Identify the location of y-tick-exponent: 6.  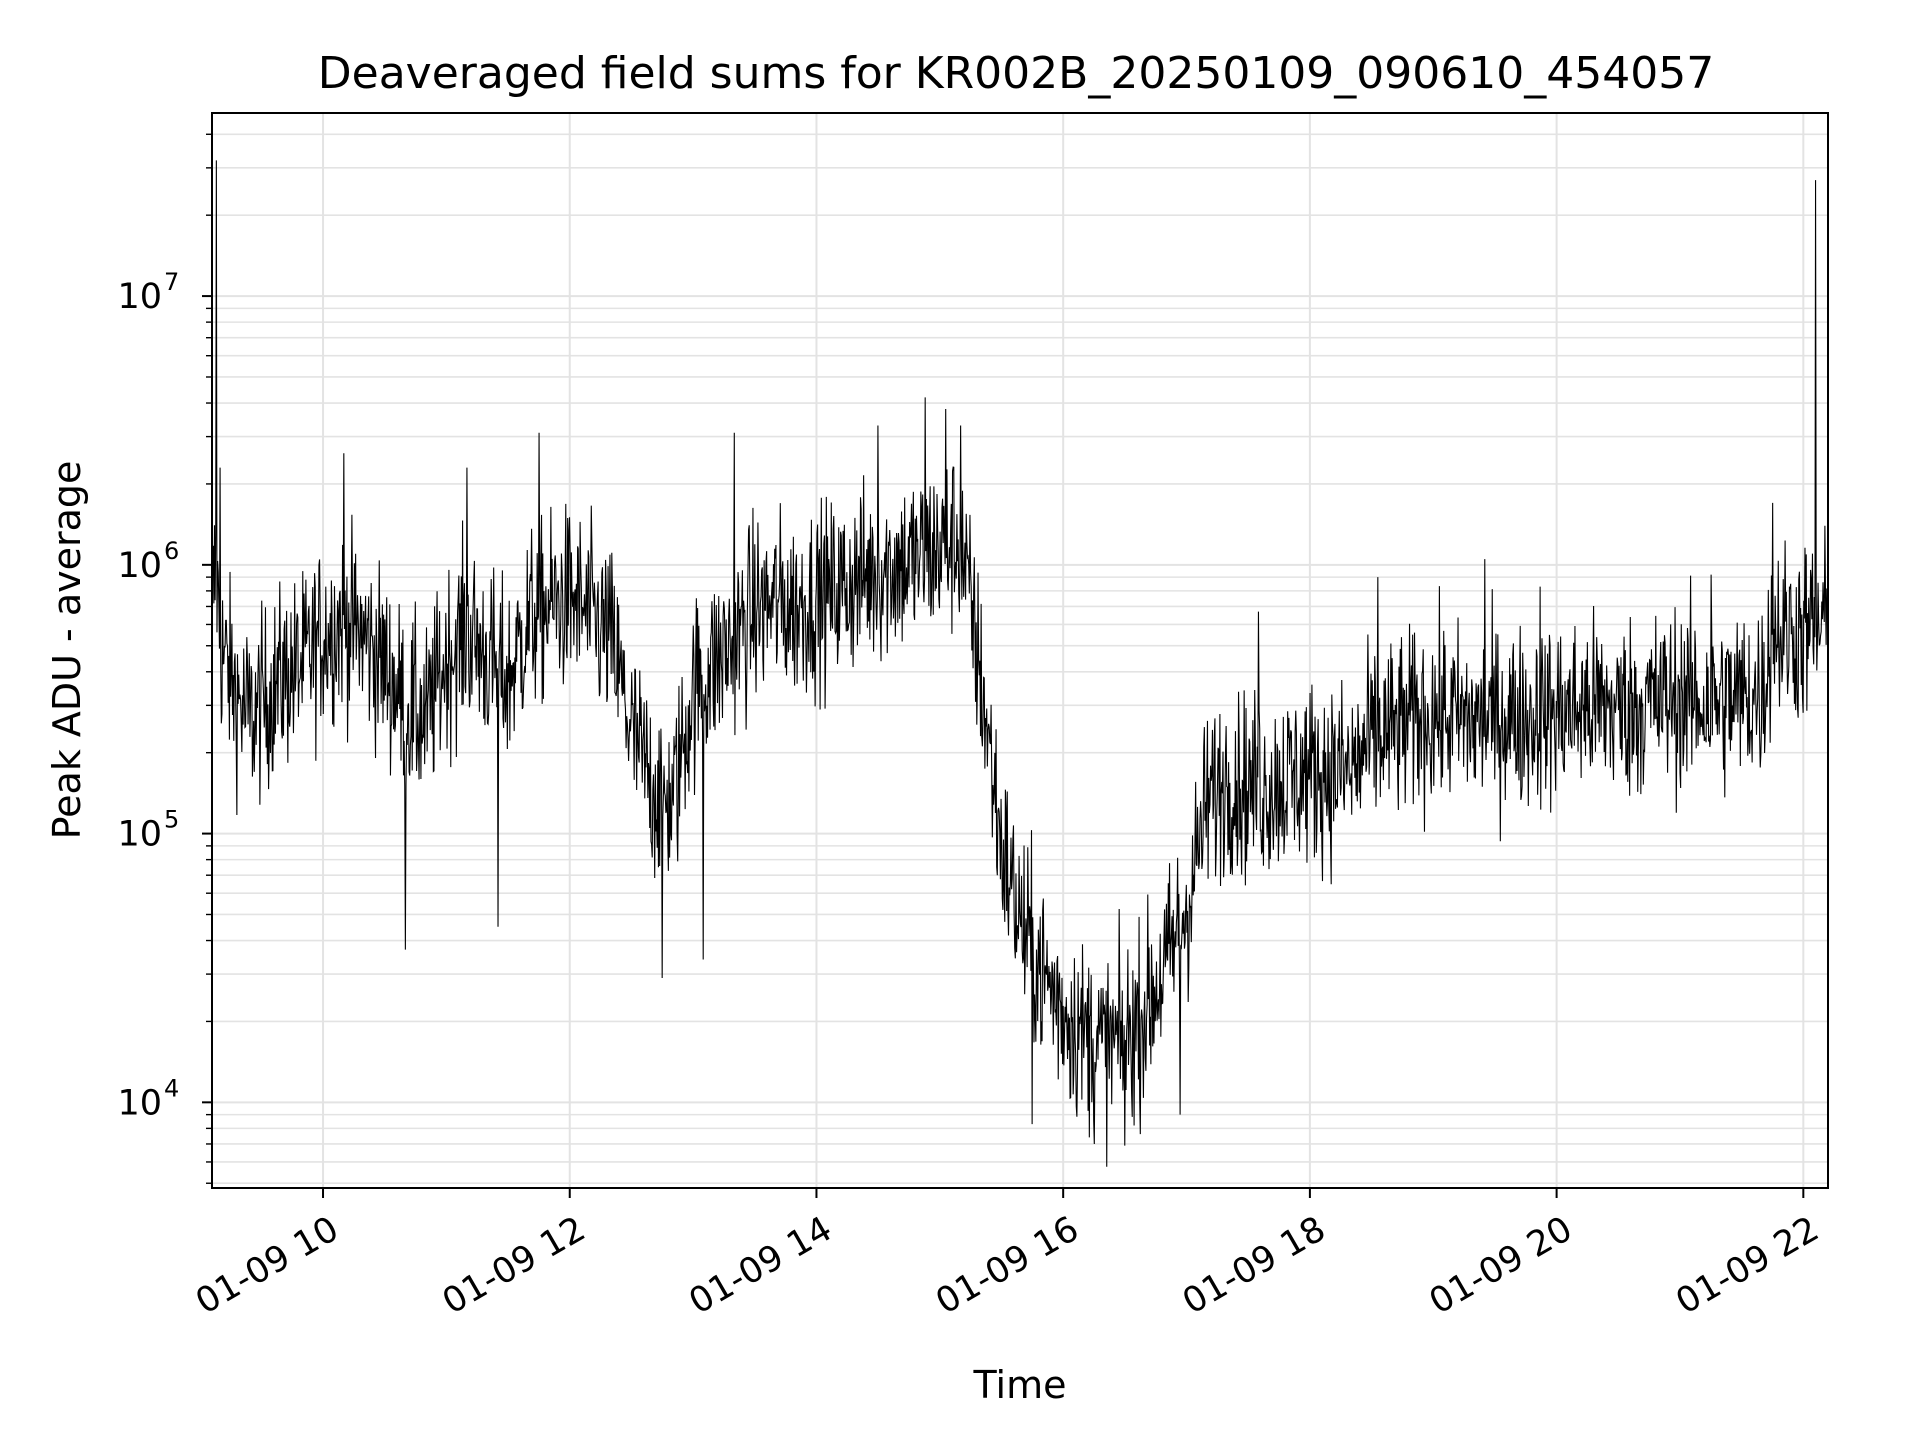
(171, 551).